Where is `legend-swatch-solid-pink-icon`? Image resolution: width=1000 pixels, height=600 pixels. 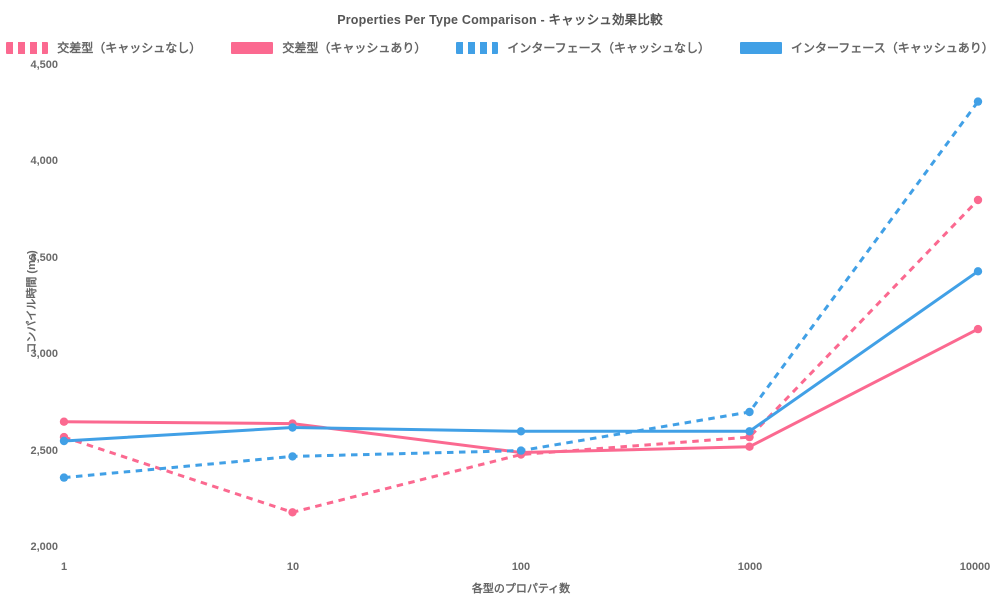
legend-swatch-solid-pink-icon is located at coordinates (252, 47).